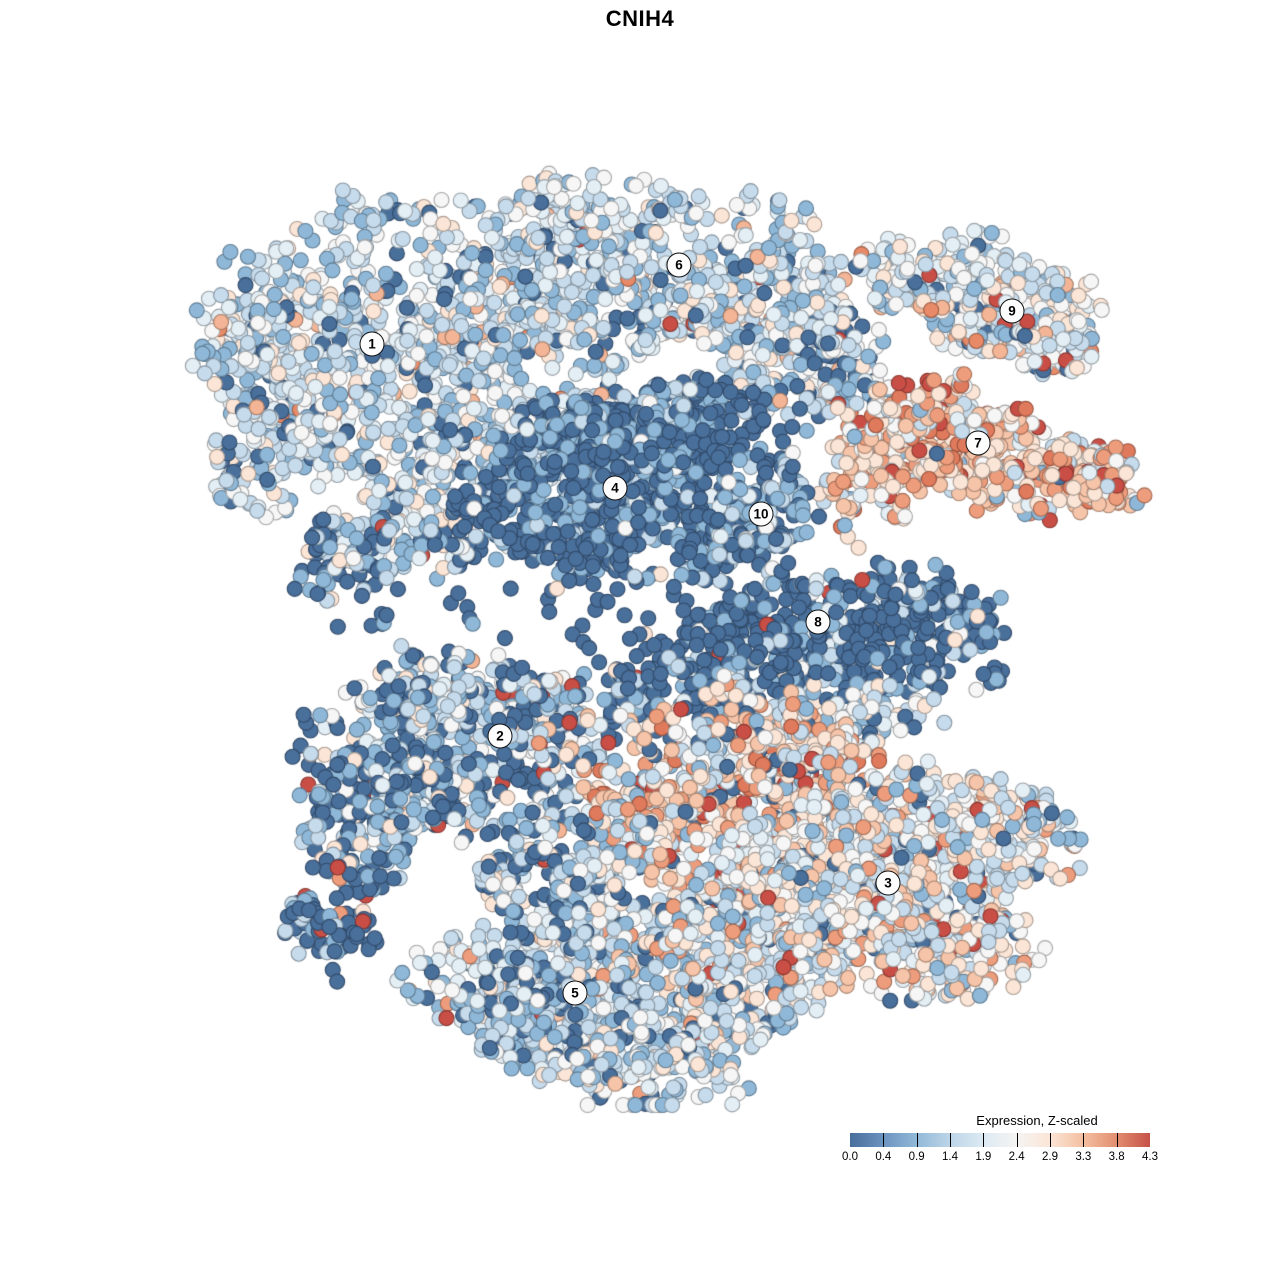  I want to click on legend-tick-label: 3.3, so click(1083, 1157).